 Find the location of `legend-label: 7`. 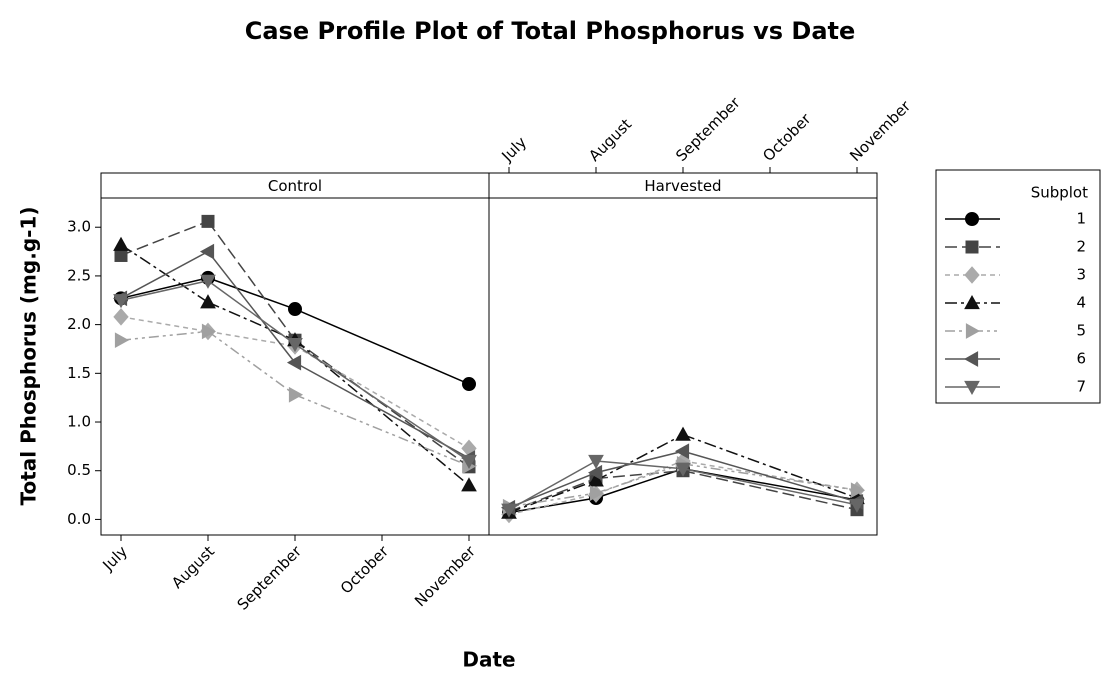

legend-label: 7 is located at coordinates (1081, 387).